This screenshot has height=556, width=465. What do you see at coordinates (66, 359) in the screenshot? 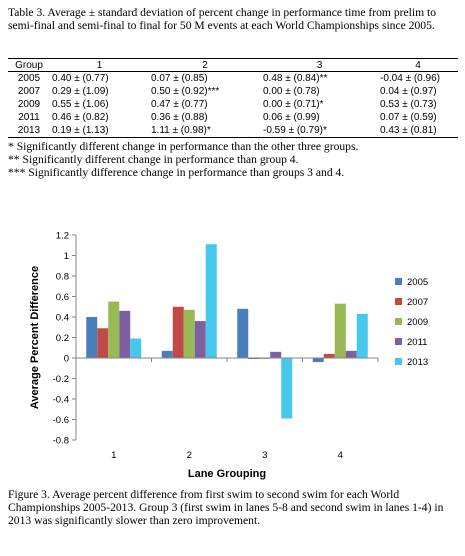
I see `y-tick-label: 0` at bounding box center [66, 359].